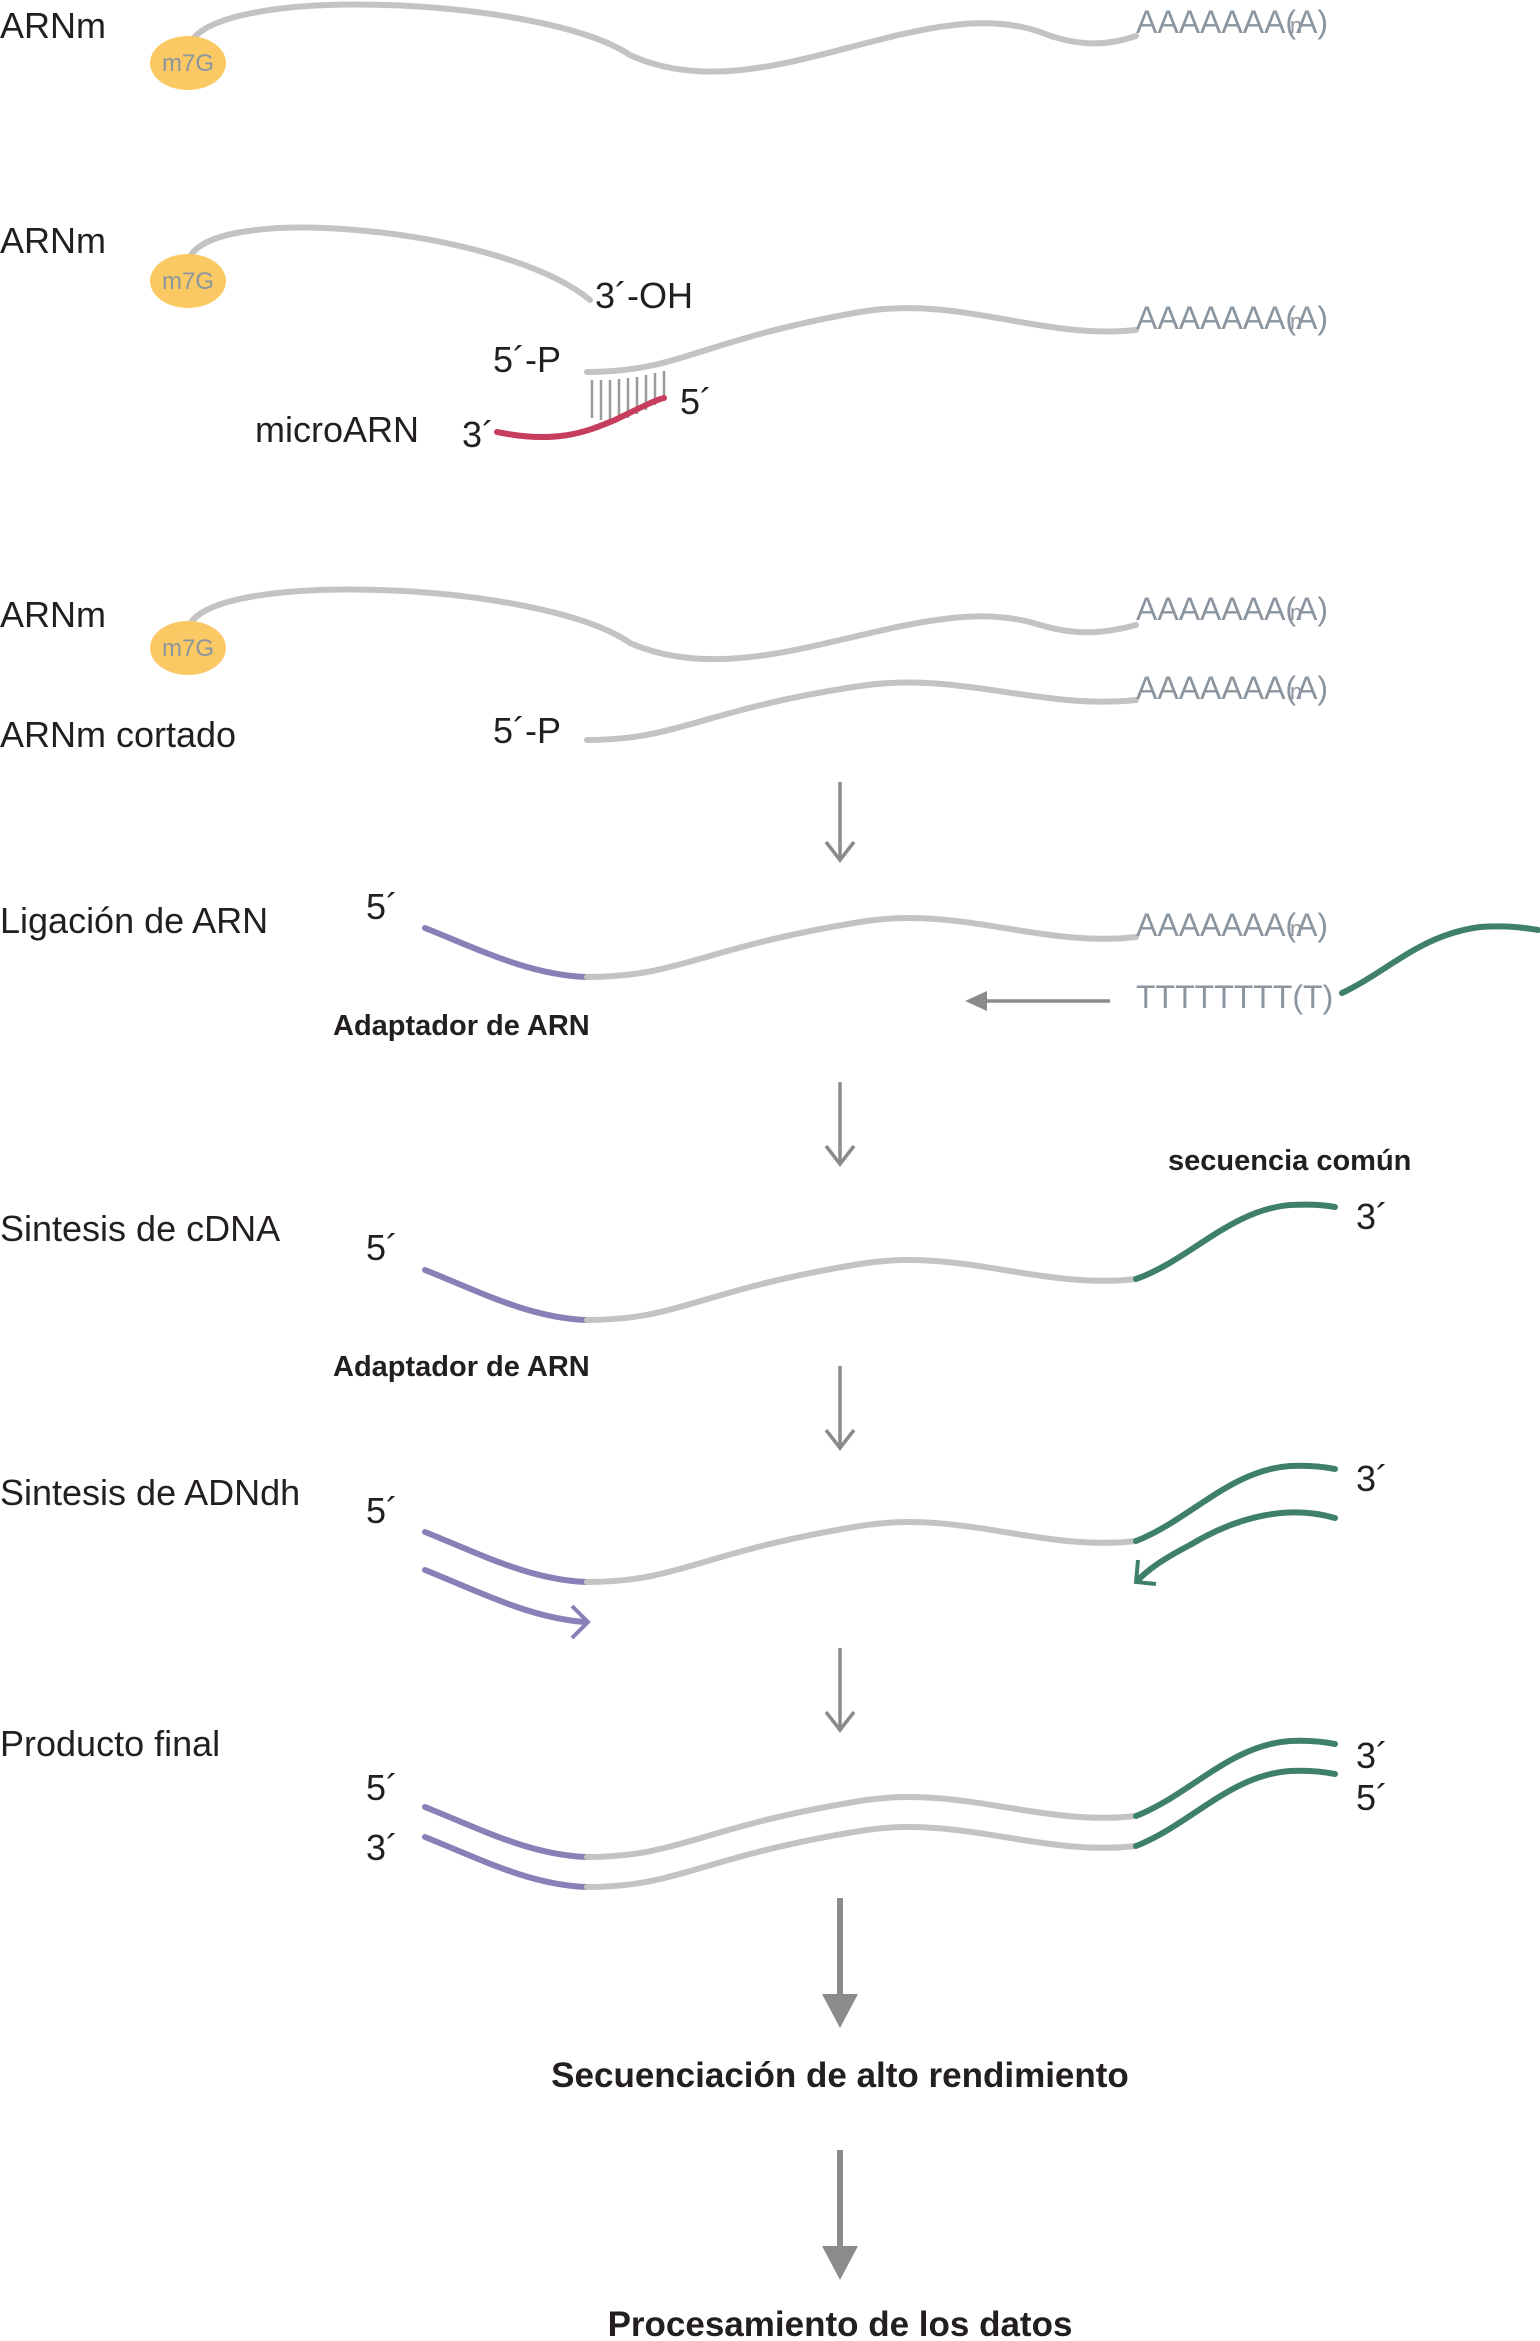  I want to click on step2-mrna-5prime-fragment, so click(389, 263).